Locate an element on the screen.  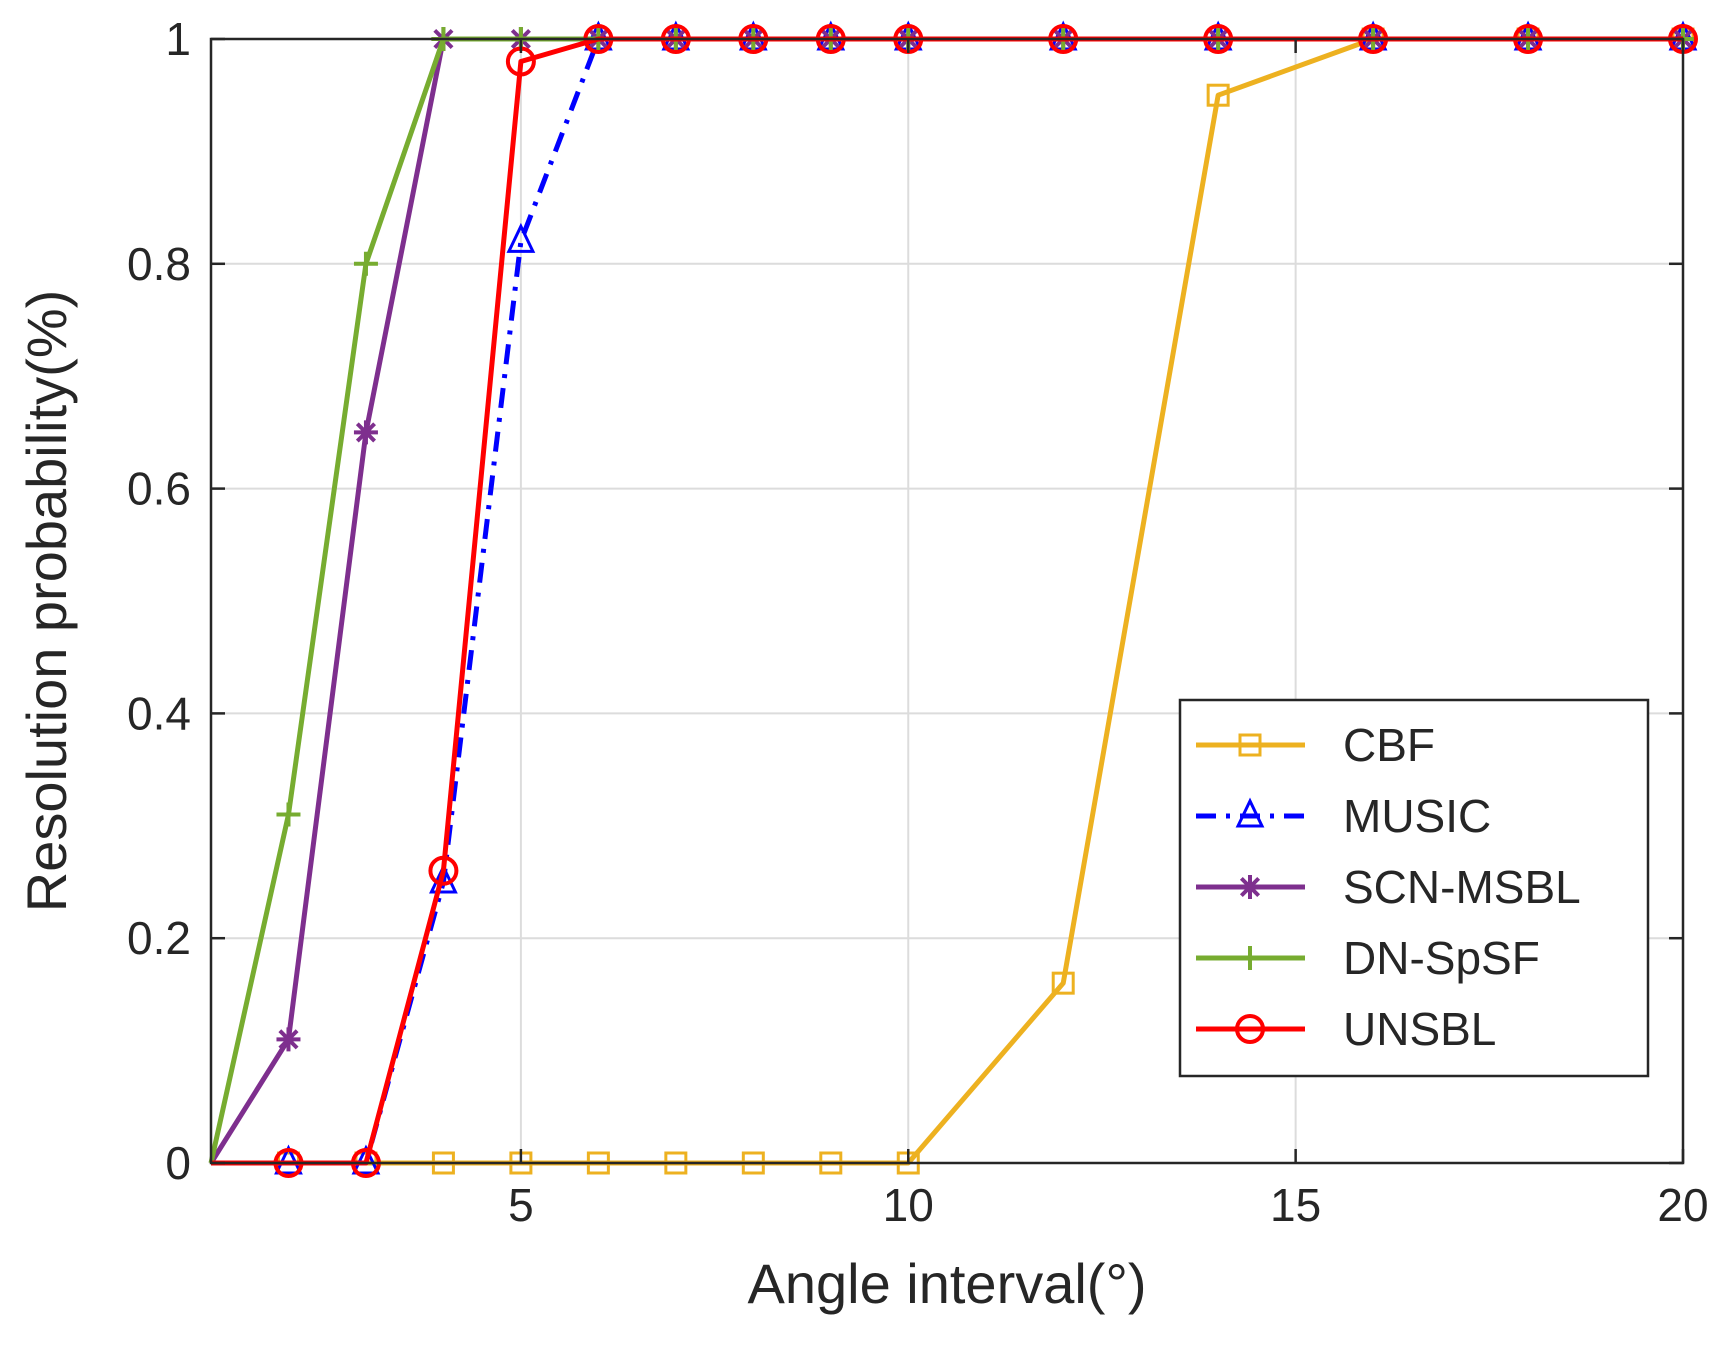
legend: CBF MUSIC SCN-MSBL DN-SpSF UNSBL is located at coordinates (1414, 888).